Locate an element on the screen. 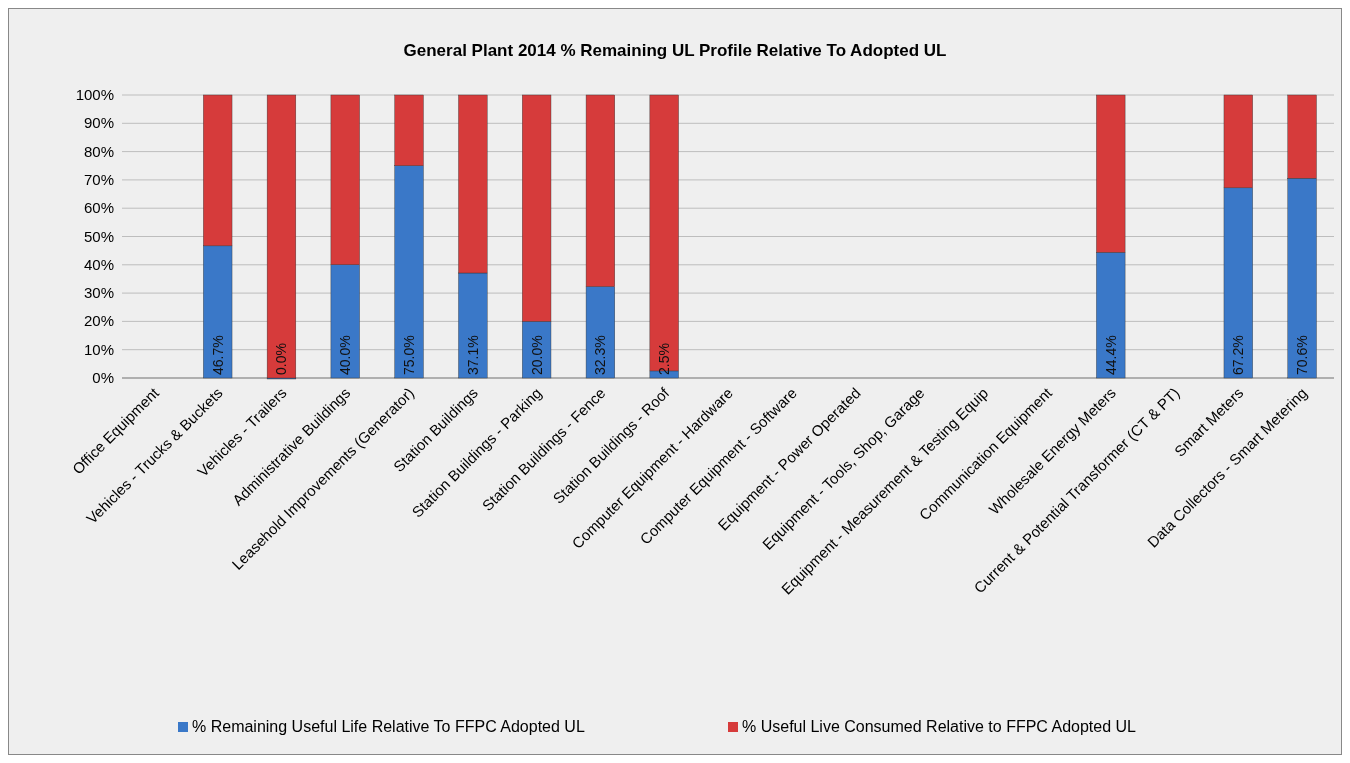  legend-label: % Useful Live Consumed Relative to FFPC Adopted UL is located at coordinates (939, 726).